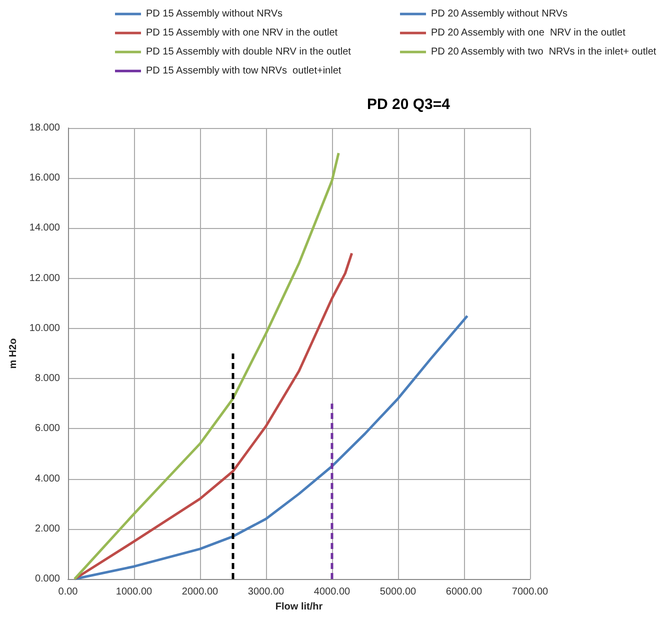 Image resolution: width=672 pixels, height=621 pixels. What do you see at coordinates (499, 14) in the screenshot?
I see `legend-label: PD 20 Assembly without NRVs` at bounding box center [499, 14].